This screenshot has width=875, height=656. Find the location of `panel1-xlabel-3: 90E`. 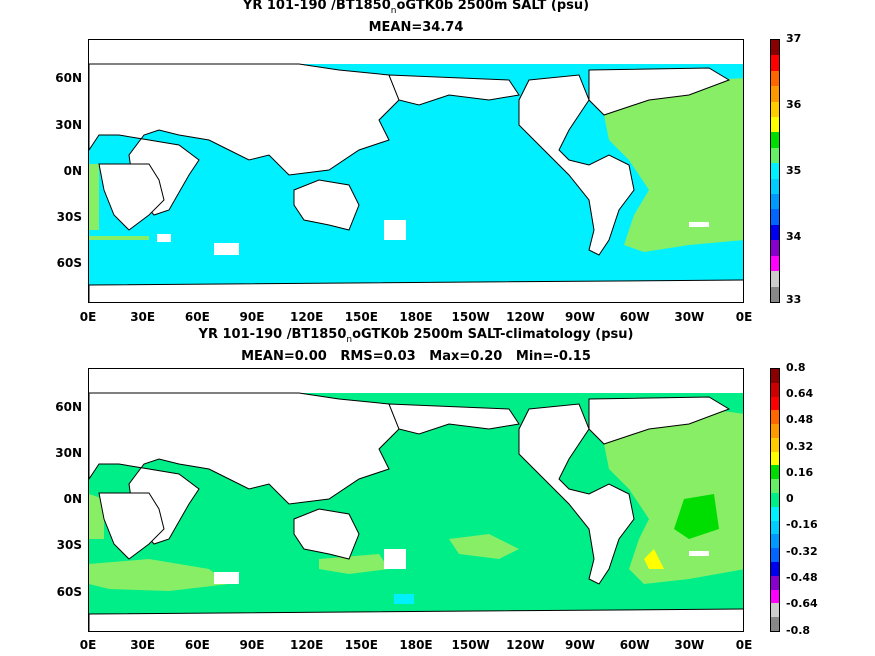

panel1-xlabel-3: 90E is located at coordinates (252, 317).